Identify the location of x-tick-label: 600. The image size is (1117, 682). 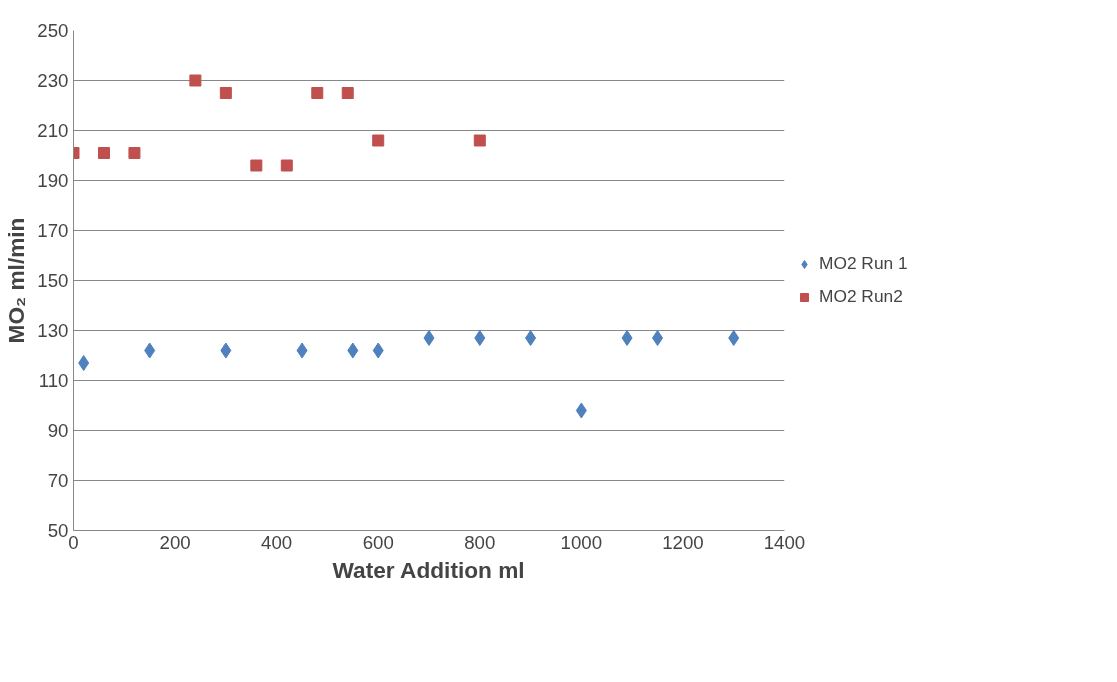
(378, 542).